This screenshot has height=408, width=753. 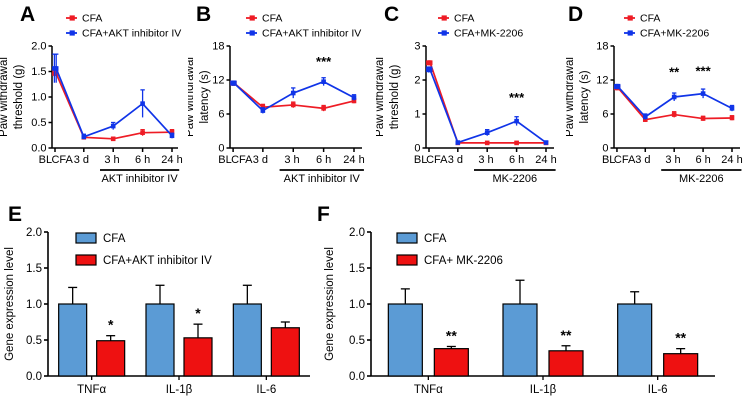 What do you see at coordinates (38, 123) in the screenshot?
I see `y-tick-label: 0.5` at bounding box center [38, 123].